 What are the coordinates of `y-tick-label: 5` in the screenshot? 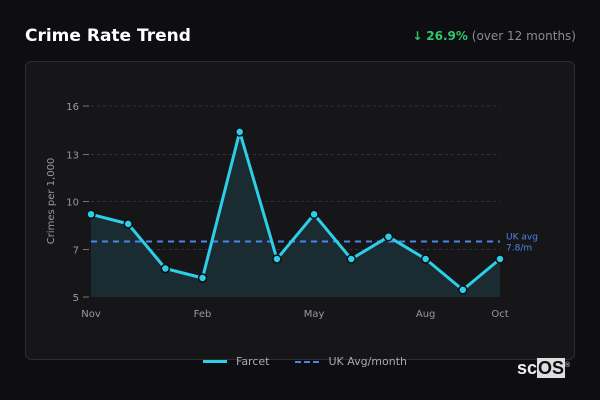 It's located at (76, 298).